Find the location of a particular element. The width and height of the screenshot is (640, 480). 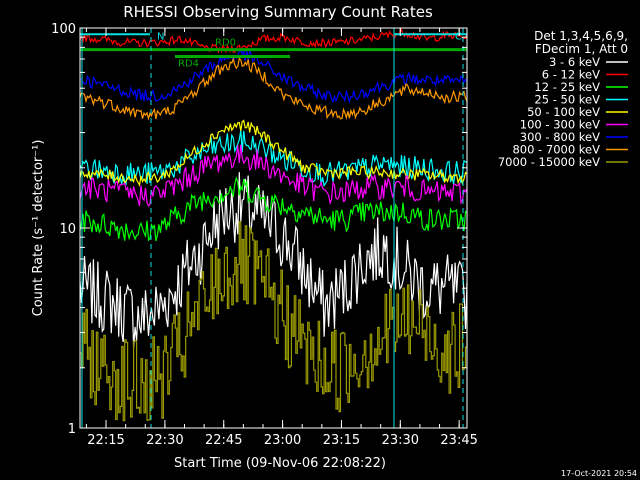

detector-info: Det 1,3,4,5,6,9, is located at coordinates (581, 36).